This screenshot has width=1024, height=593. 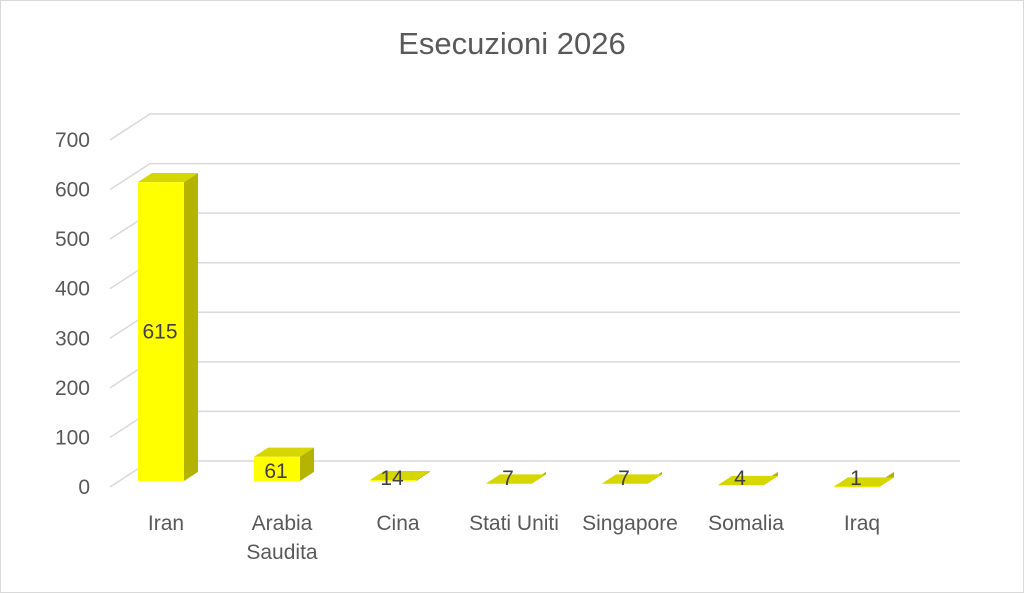 What do you see at coordinates (398, 523) in the screenshot?
I see `x-tick-label: Cina` at bounding box center [398, 523].